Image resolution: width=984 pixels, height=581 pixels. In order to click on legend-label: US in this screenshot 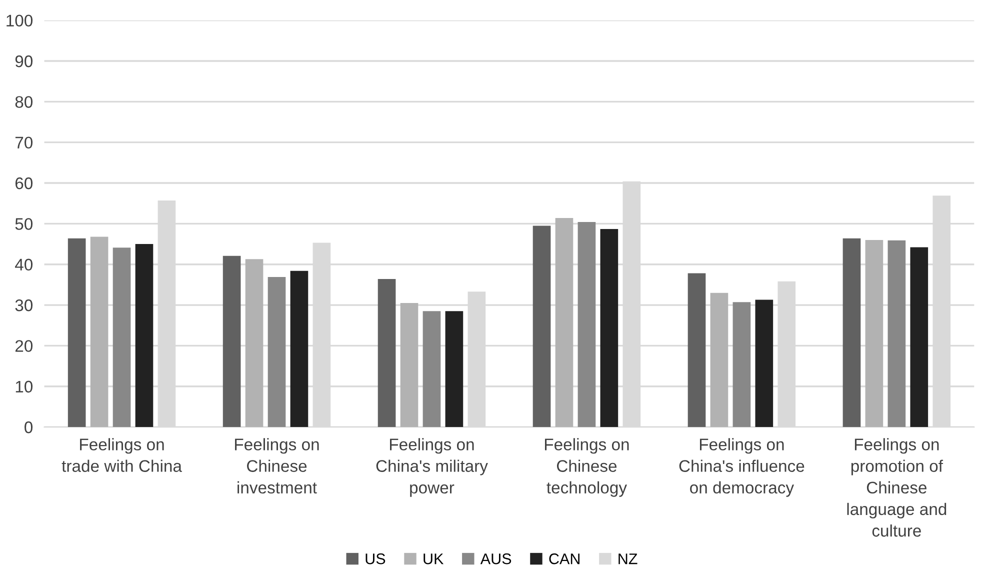, I will do `click(376, 558)`.